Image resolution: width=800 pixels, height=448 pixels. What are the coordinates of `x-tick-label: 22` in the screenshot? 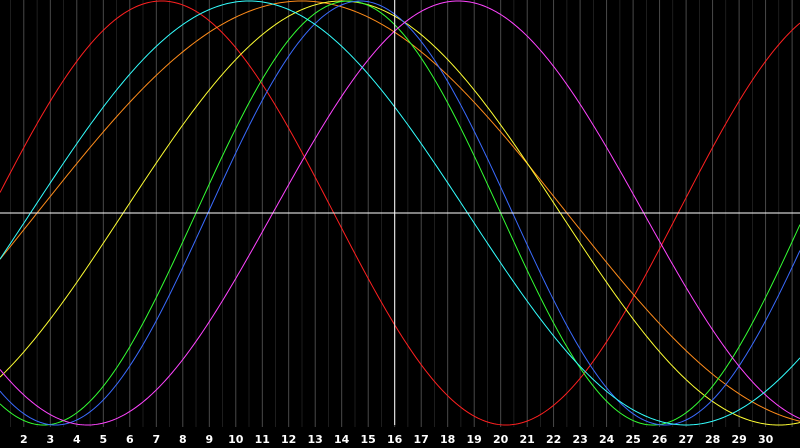 It's located at (553, 439).